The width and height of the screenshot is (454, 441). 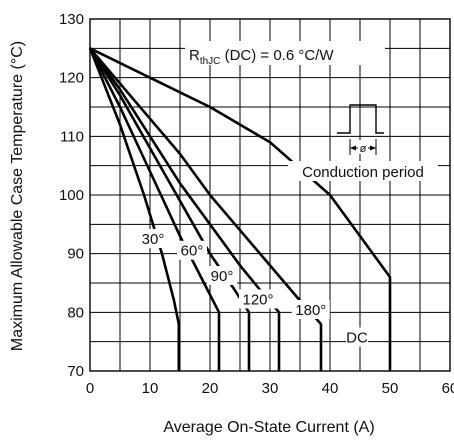 I want to click on inset-pulse, so click(x=360, y=119).